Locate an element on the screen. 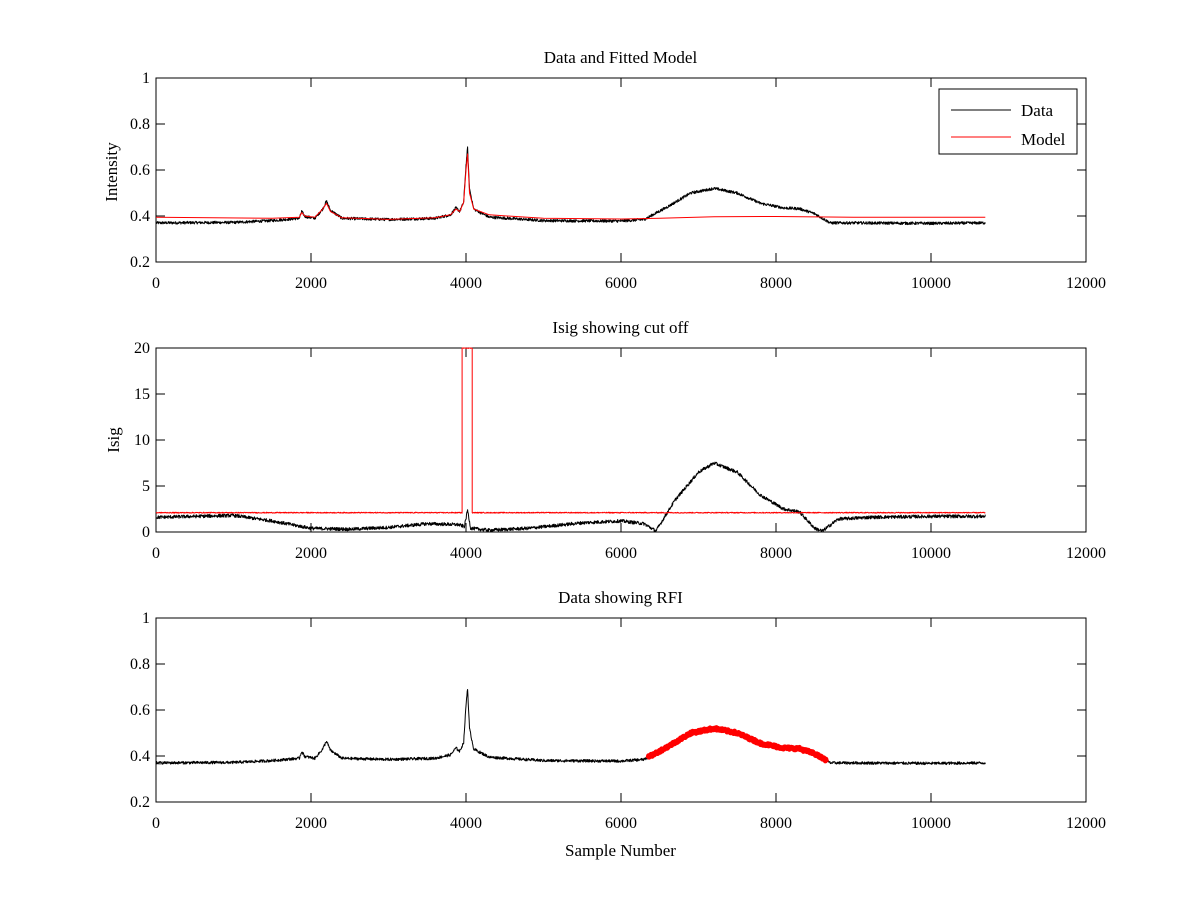 This screenshot has height=900, width=1200. panel-2-y-axis: 0 5 10 15 20 is located at coordinates (142, 440).